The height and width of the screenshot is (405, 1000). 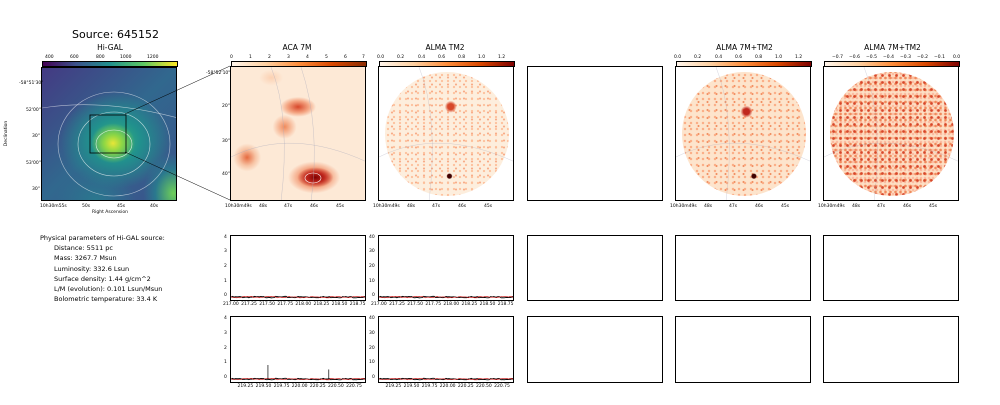 I want to click on xtick-label: 218.75, so click(x=357, y=304).